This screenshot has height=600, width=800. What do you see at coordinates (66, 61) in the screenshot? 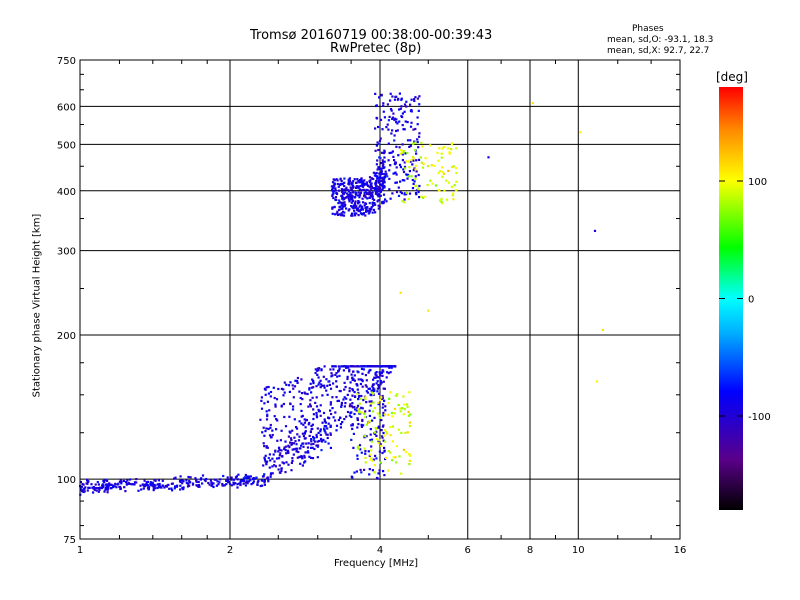
I see `y-tick-label: 750` at bounding box center [66, 61].